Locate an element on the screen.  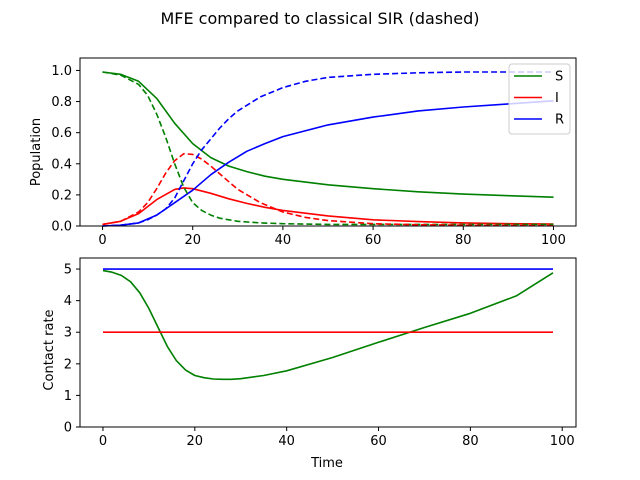
population-x-tick-label: 0 is located at coordinates (102, 240).